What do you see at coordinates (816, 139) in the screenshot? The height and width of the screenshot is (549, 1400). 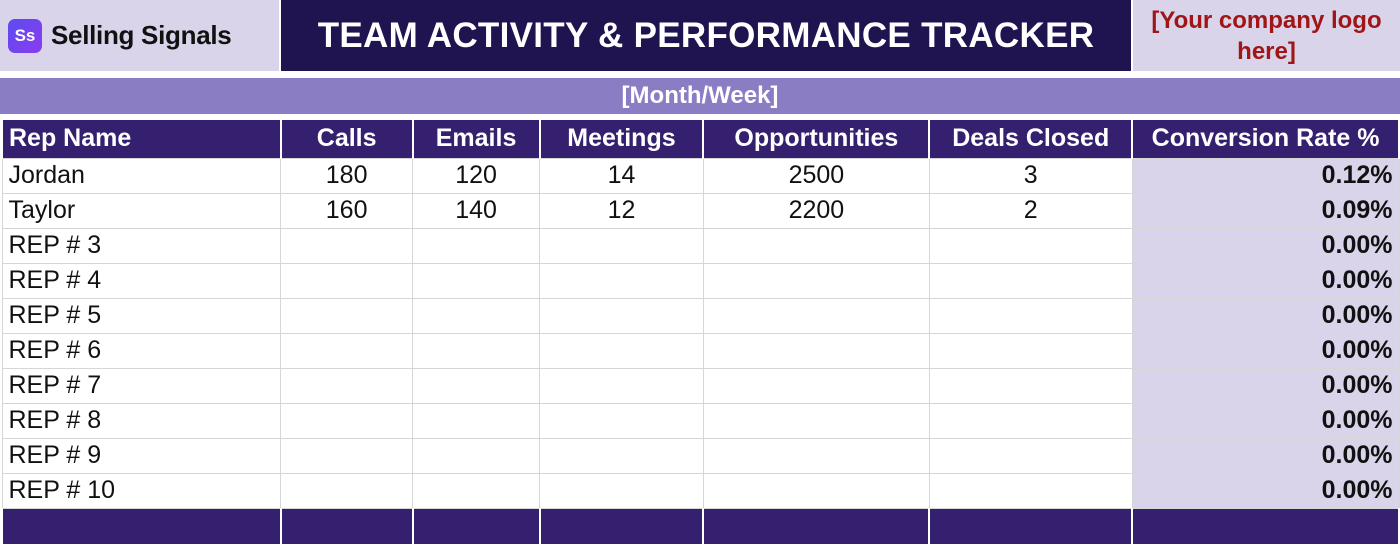 I see `column-header-opportunities: Opportunities` at bounding box center [816, 139].